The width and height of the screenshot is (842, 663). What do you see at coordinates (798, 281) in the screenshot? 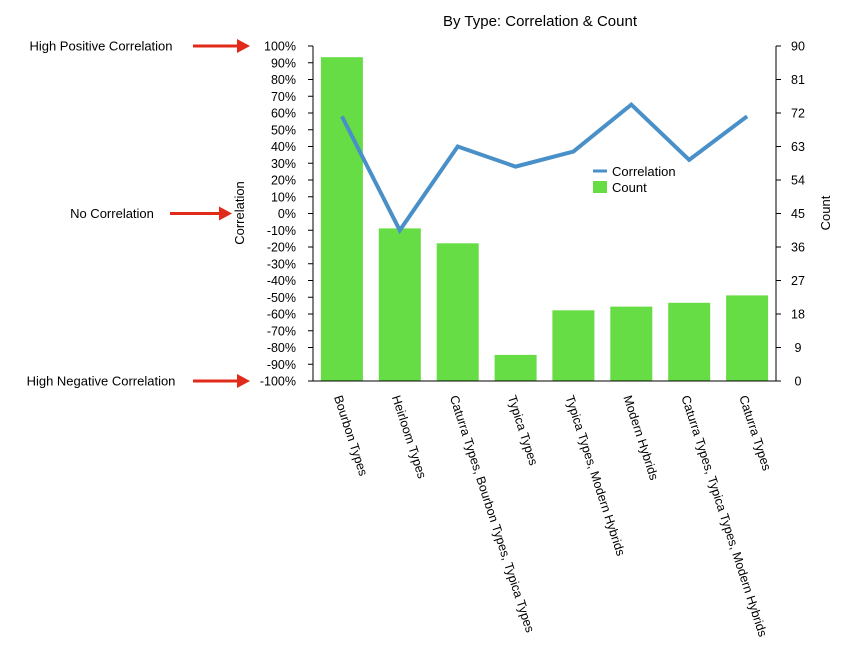
I see `right-axis-tick-label: 27` at bounding box center [798, 281].